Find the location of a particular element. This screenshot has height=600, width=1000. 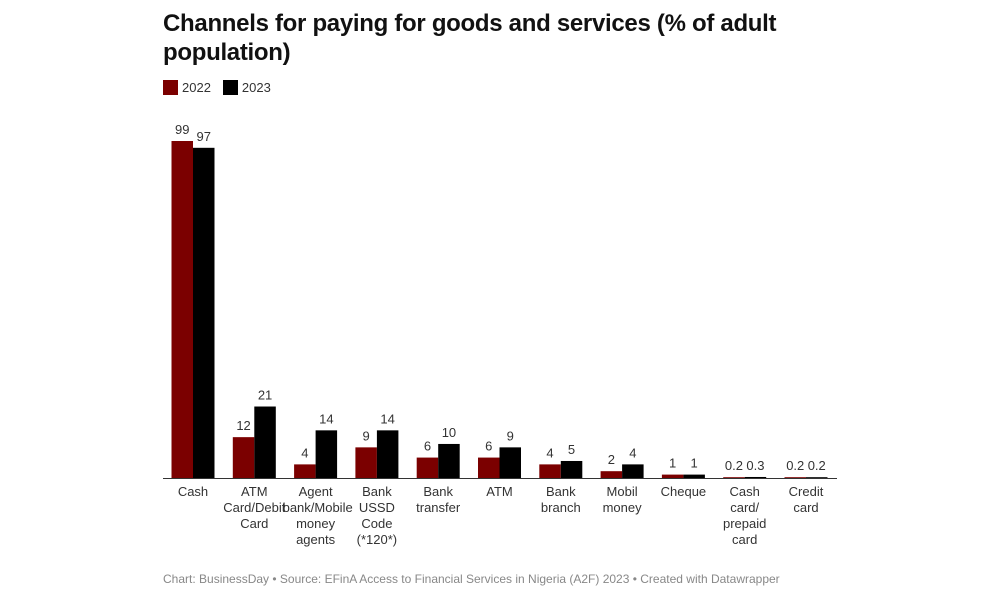

data-label-2023-4: 10 is located at coordinates (449, 432).